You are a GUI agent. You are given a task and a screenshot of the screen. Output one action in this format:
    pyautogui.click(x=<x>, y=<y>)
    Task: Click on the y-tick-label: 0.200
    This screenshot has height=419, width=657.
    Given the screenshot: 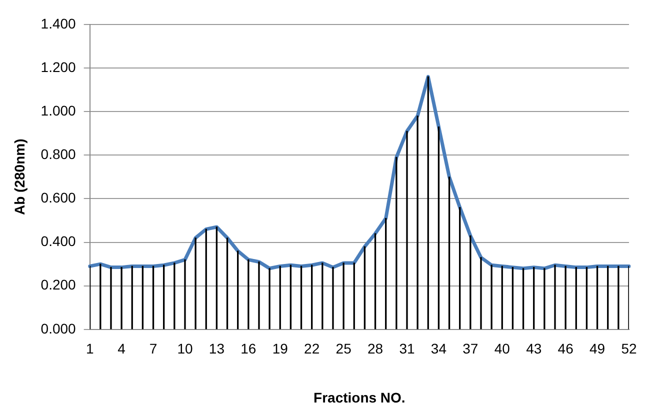 What is the action you would take?
    pyautogui.click(x=58, y=284)
    